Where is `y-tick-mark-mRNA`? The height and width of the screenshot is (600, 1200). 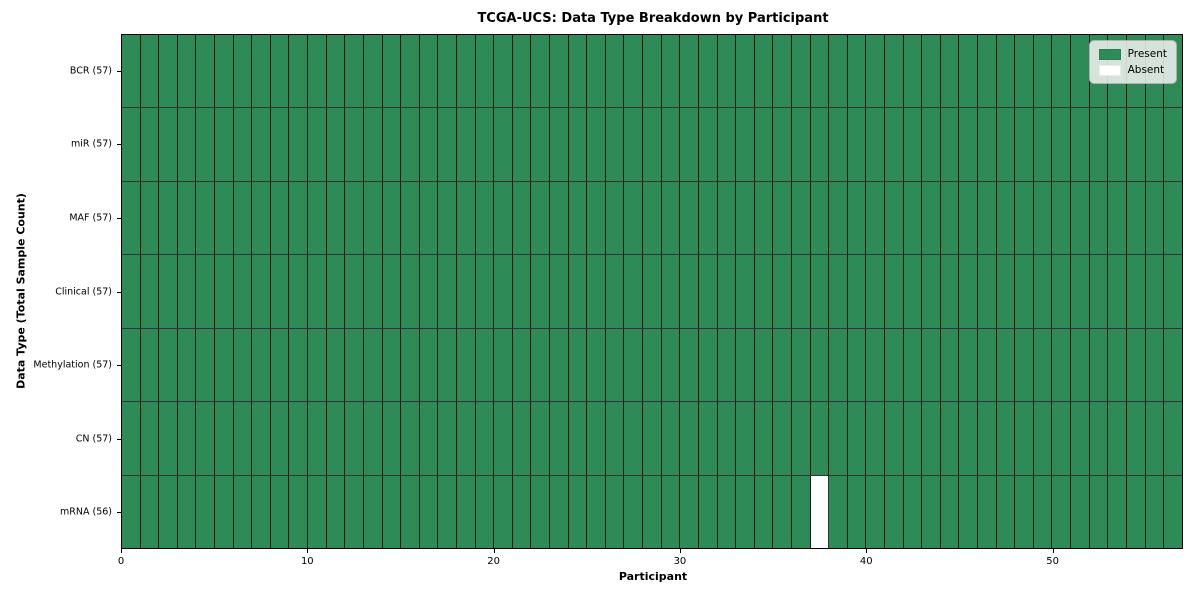 y-tick-mark-mRNA is located at coordinates (119, 513).